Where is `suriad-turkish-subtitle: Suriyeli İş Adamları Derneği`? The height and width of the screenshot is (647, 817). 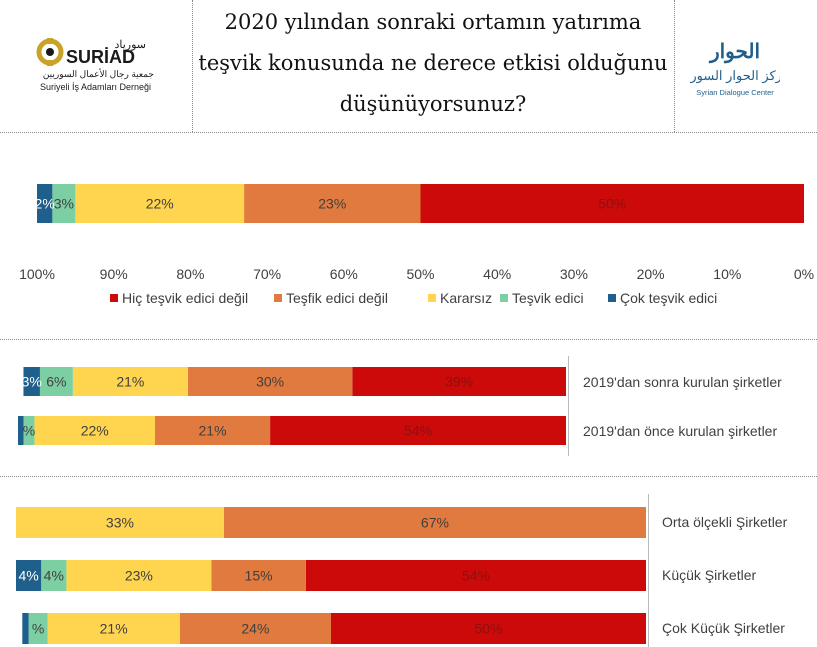 suriad-turkish-subtitle: Suriyeli İş Adamları Derneği is located at coordinates (95, 87).